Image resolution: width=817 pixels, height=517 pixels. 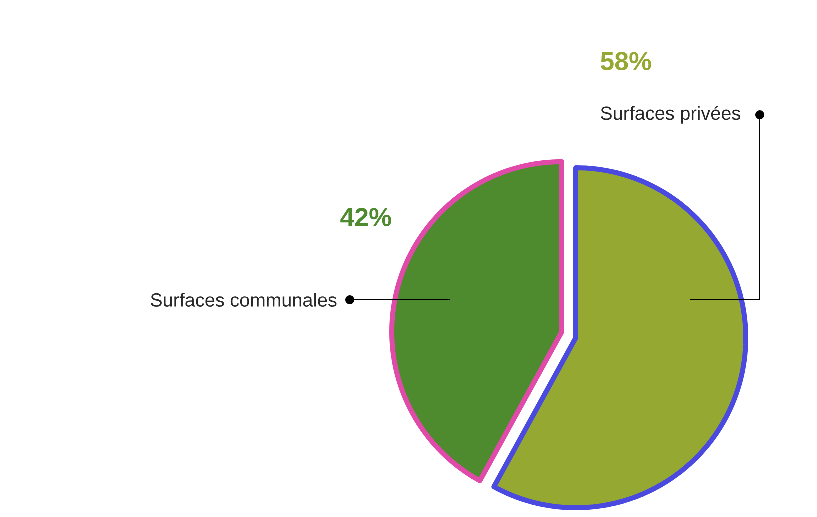 I want to click on data-label: 42%, so click(x=366, y=217).